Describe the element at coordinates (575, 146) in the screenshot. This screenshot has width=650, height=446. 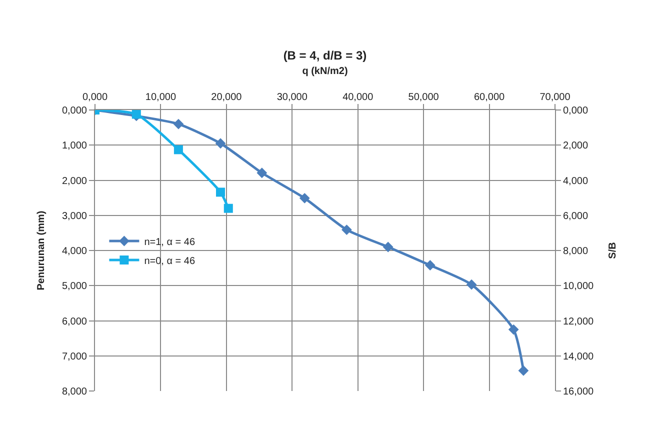
I see `y2-tick-label: 2,000` at that location.